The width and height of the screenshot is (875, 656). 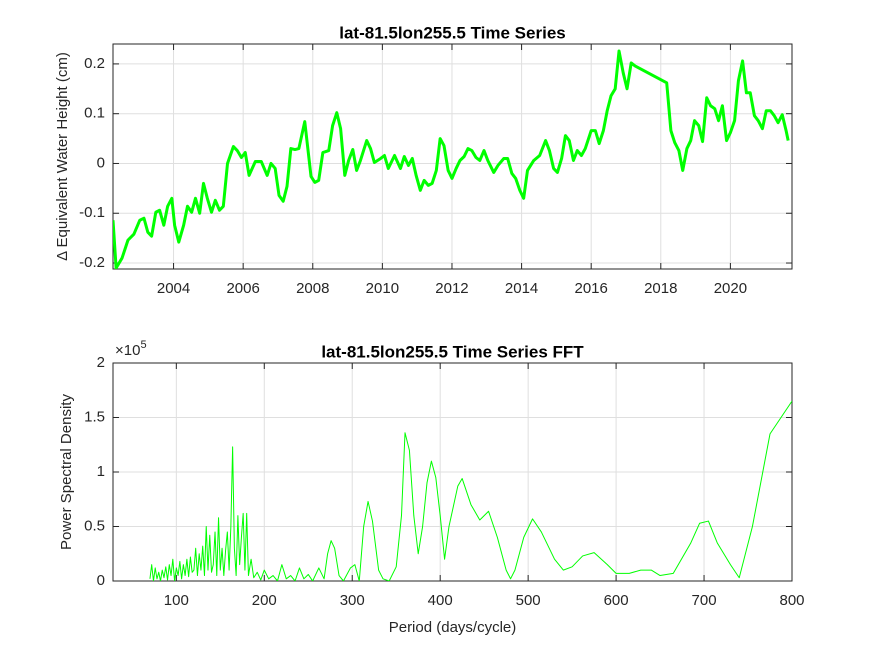 I want to click on x-tick-label: 2012, so click(x=451, y=288).